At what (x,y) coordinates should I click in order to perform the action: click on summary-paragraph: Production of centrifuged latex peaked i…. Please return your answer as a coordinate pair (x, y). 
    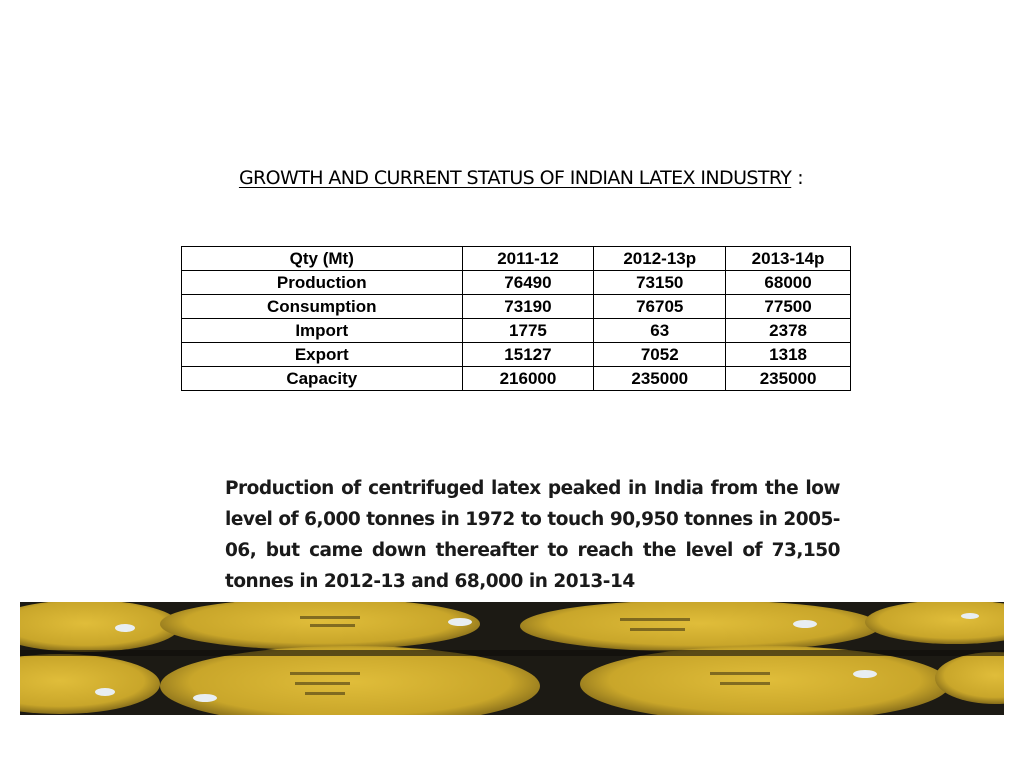
    Looking at the image, I should click on (533, 535).